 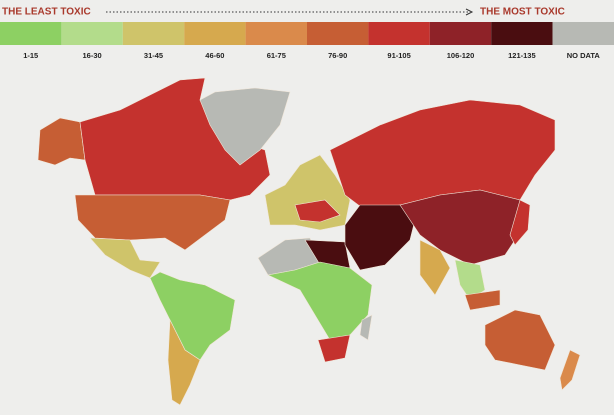 What do you see at coordinates (61, 141) in the screenshot?
I see `alaska` at bounding box center [61, 141].